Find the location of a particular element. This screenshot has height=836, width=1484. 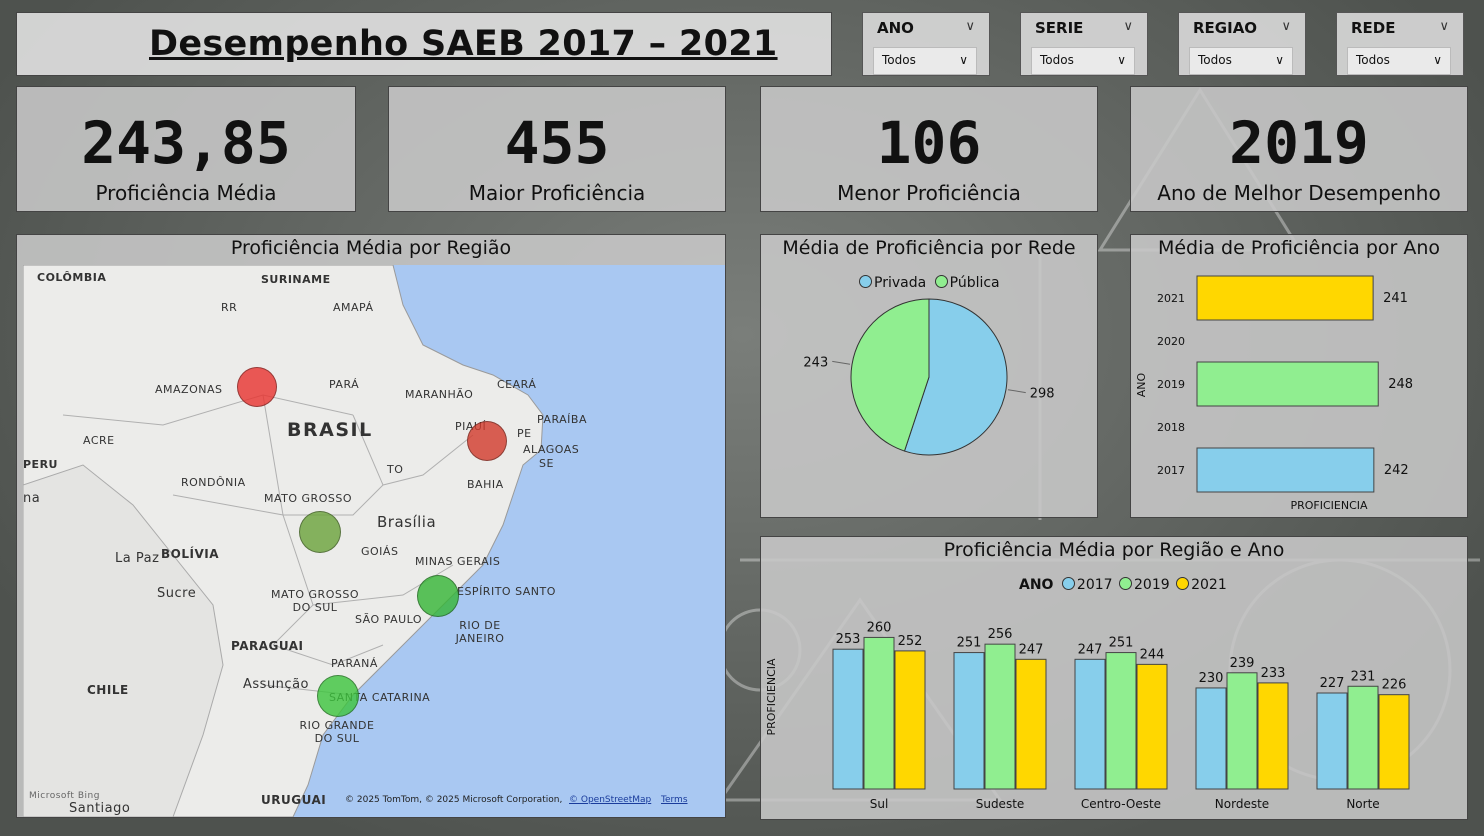

region-bubble-sudeste is located at coordinates (438, 596).